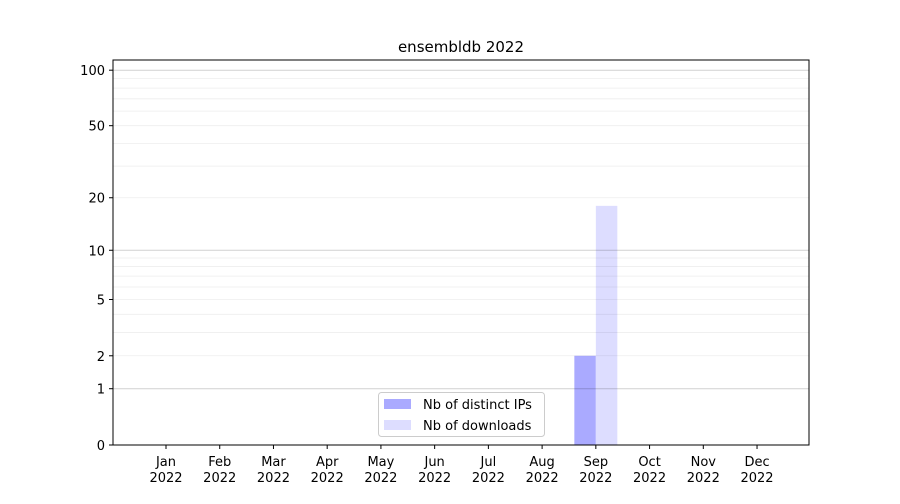 Image resolution: width=900 pixels, height=504 pixels. What do you see at coordinates (756, 470) in the screenshot?
I see `x-tick-label: Dec 2022` at bounding box center [756, 470].